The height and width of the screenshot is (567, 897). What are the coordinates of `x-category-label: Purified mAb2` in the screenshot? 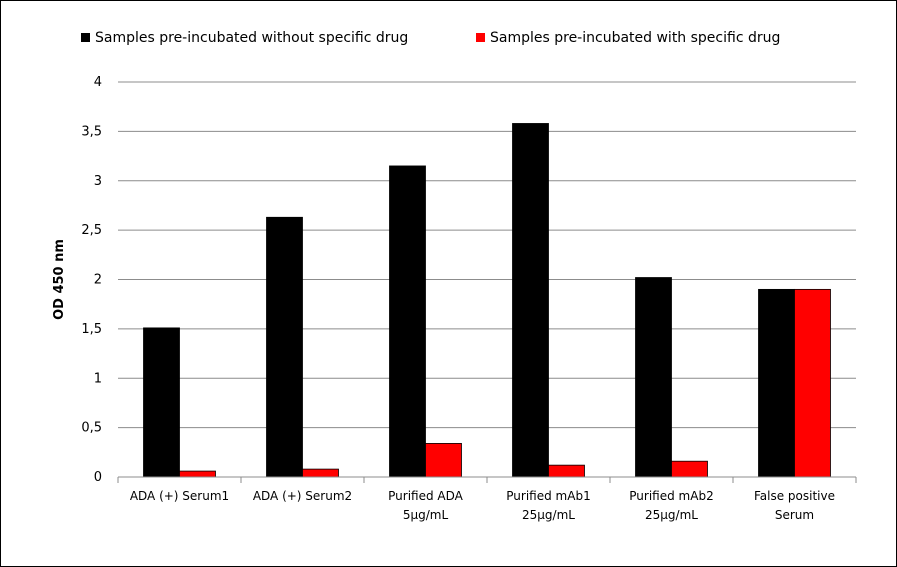 It's located at (671, 496).